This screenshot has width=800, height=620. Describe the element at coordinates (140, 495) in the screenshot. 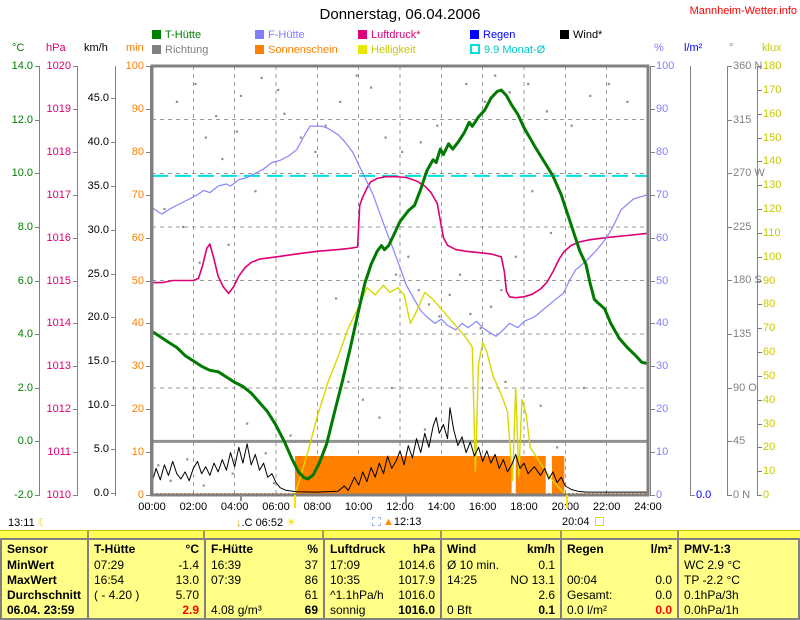

I see `axis-sunminutes-tick-label: 0` at that location.